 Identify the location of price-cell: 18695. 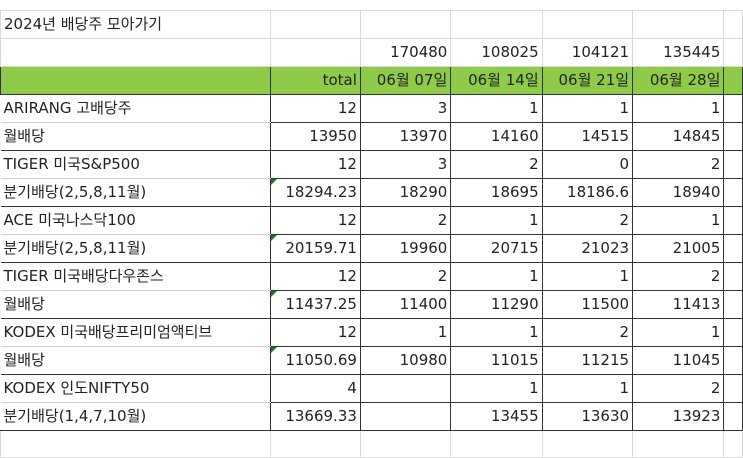
(496, 192).